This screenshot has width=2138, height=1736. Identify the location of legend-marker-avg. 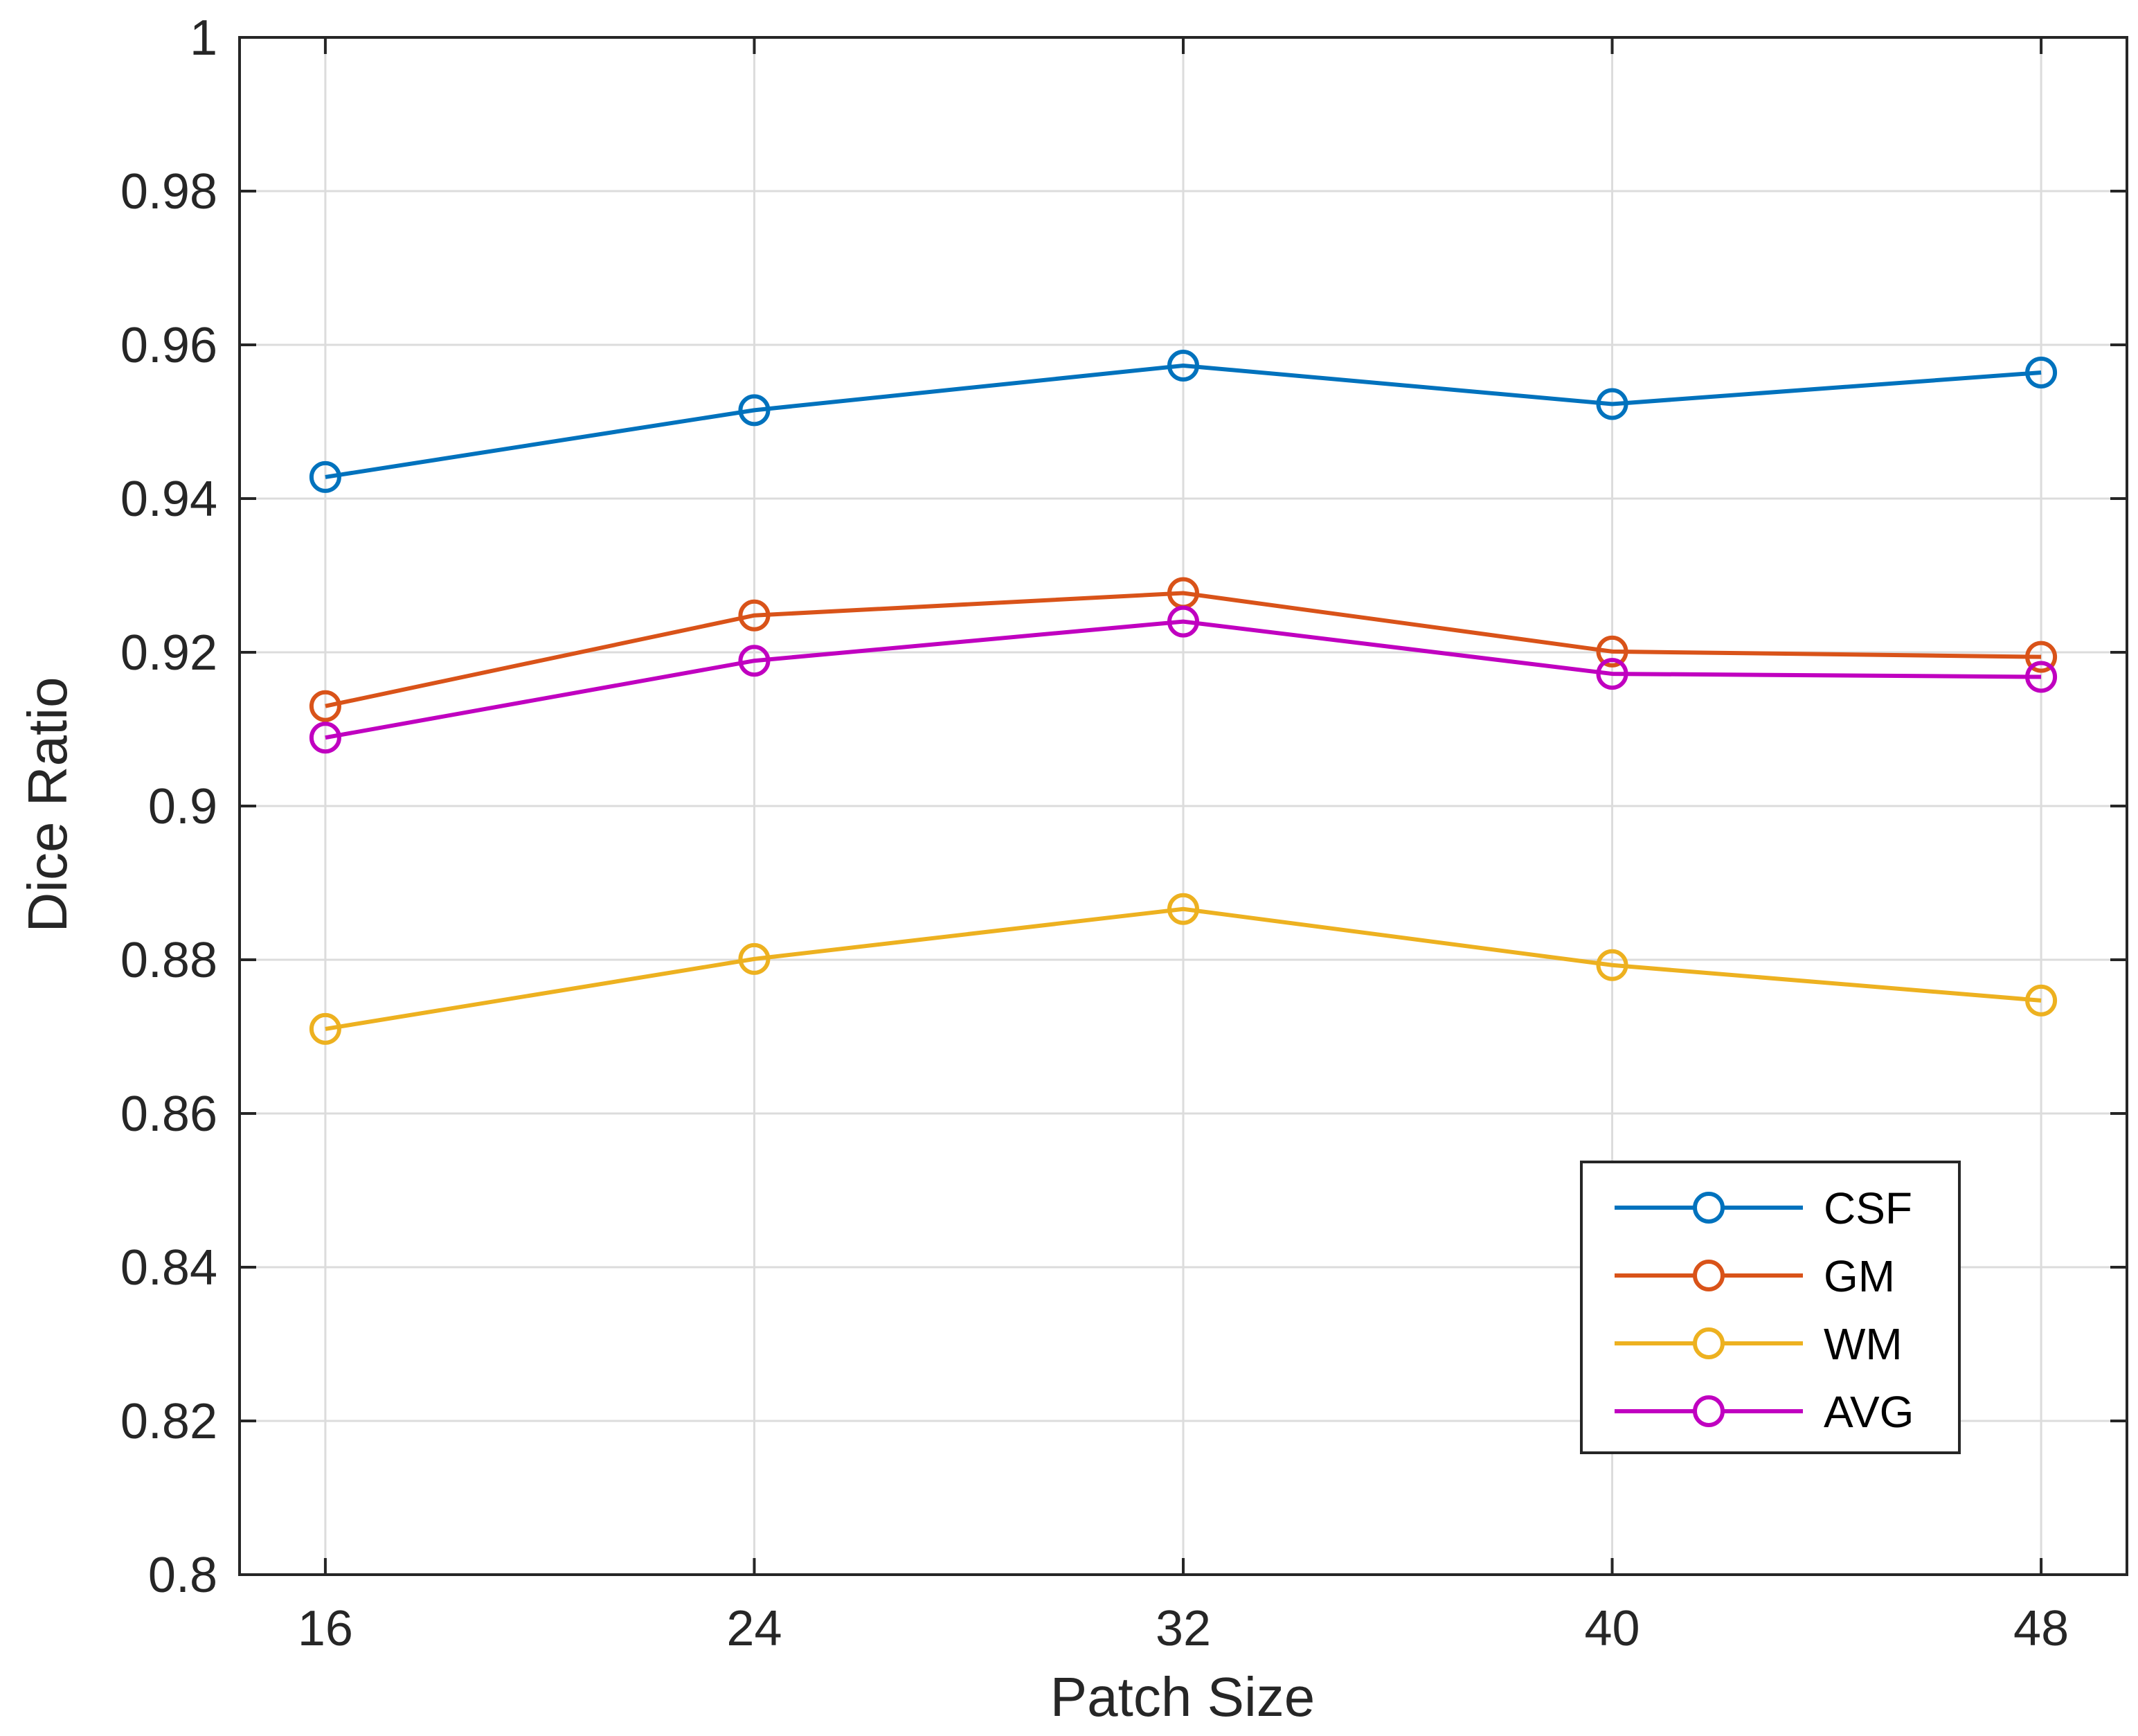
(1709, 1411).